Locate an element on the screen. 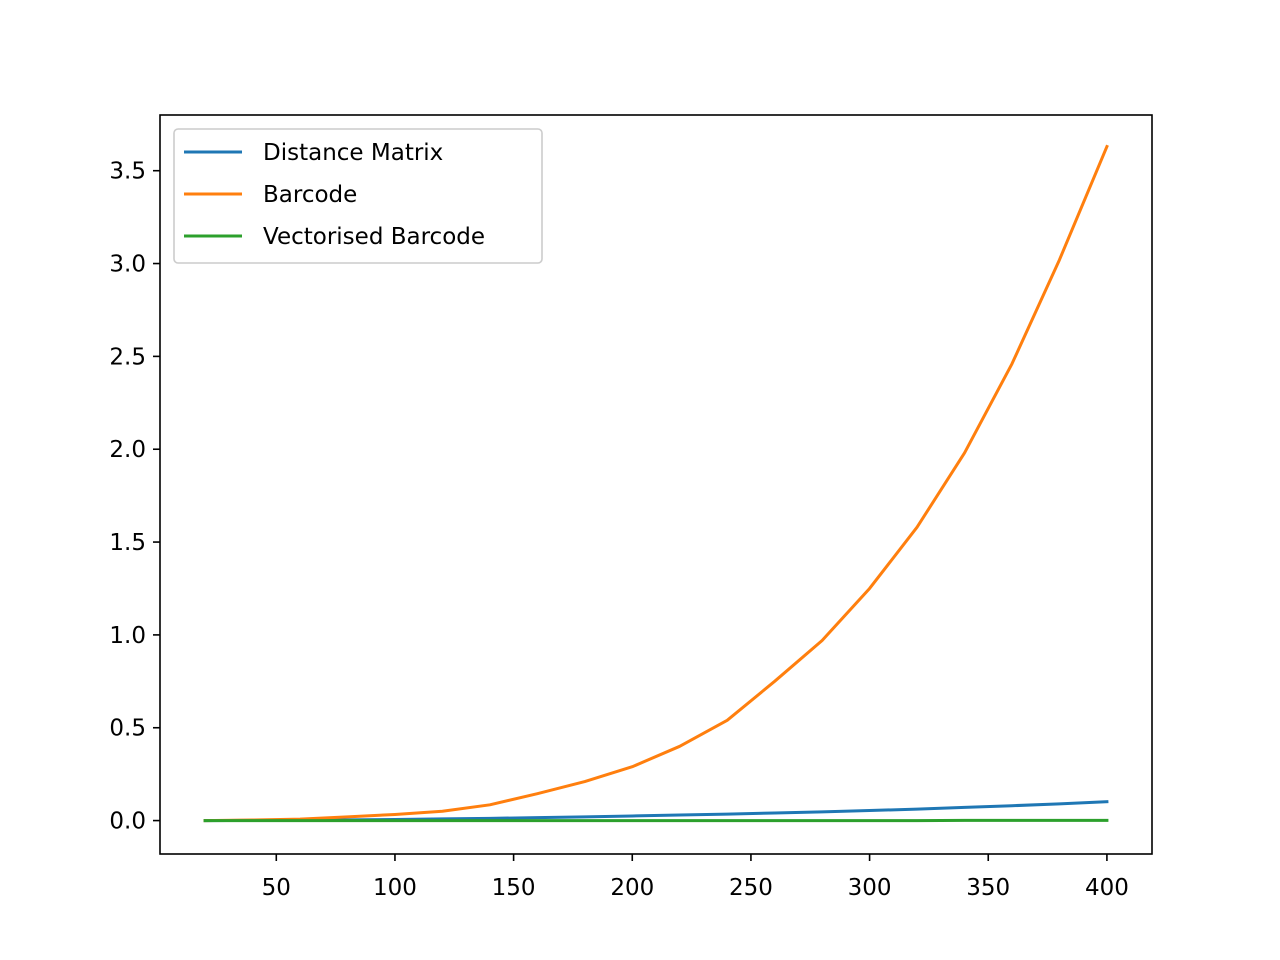  x-tick-label: 300 is located at coordinates (870, 888).